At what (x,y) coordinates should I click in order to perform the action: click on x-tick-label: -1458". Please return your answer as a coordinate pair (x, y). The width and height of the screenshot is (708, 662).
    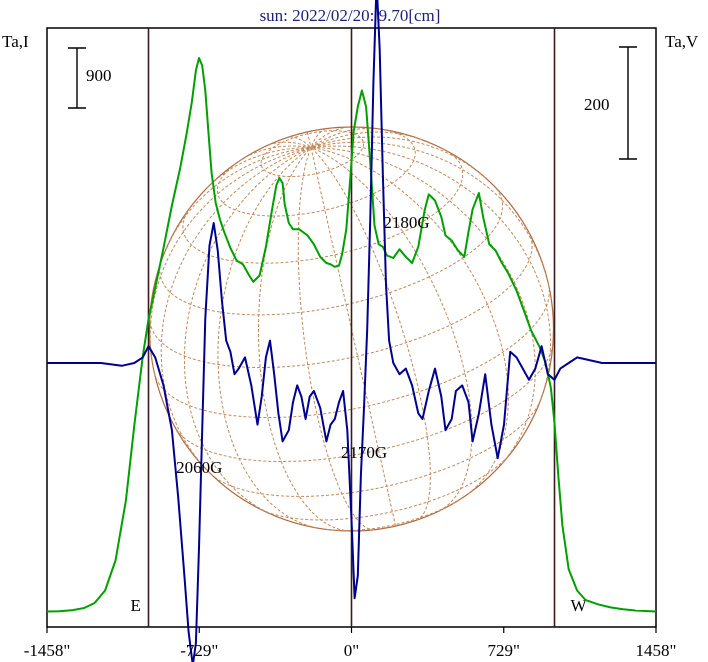
    Looking at the image, I should click on (47, 650).